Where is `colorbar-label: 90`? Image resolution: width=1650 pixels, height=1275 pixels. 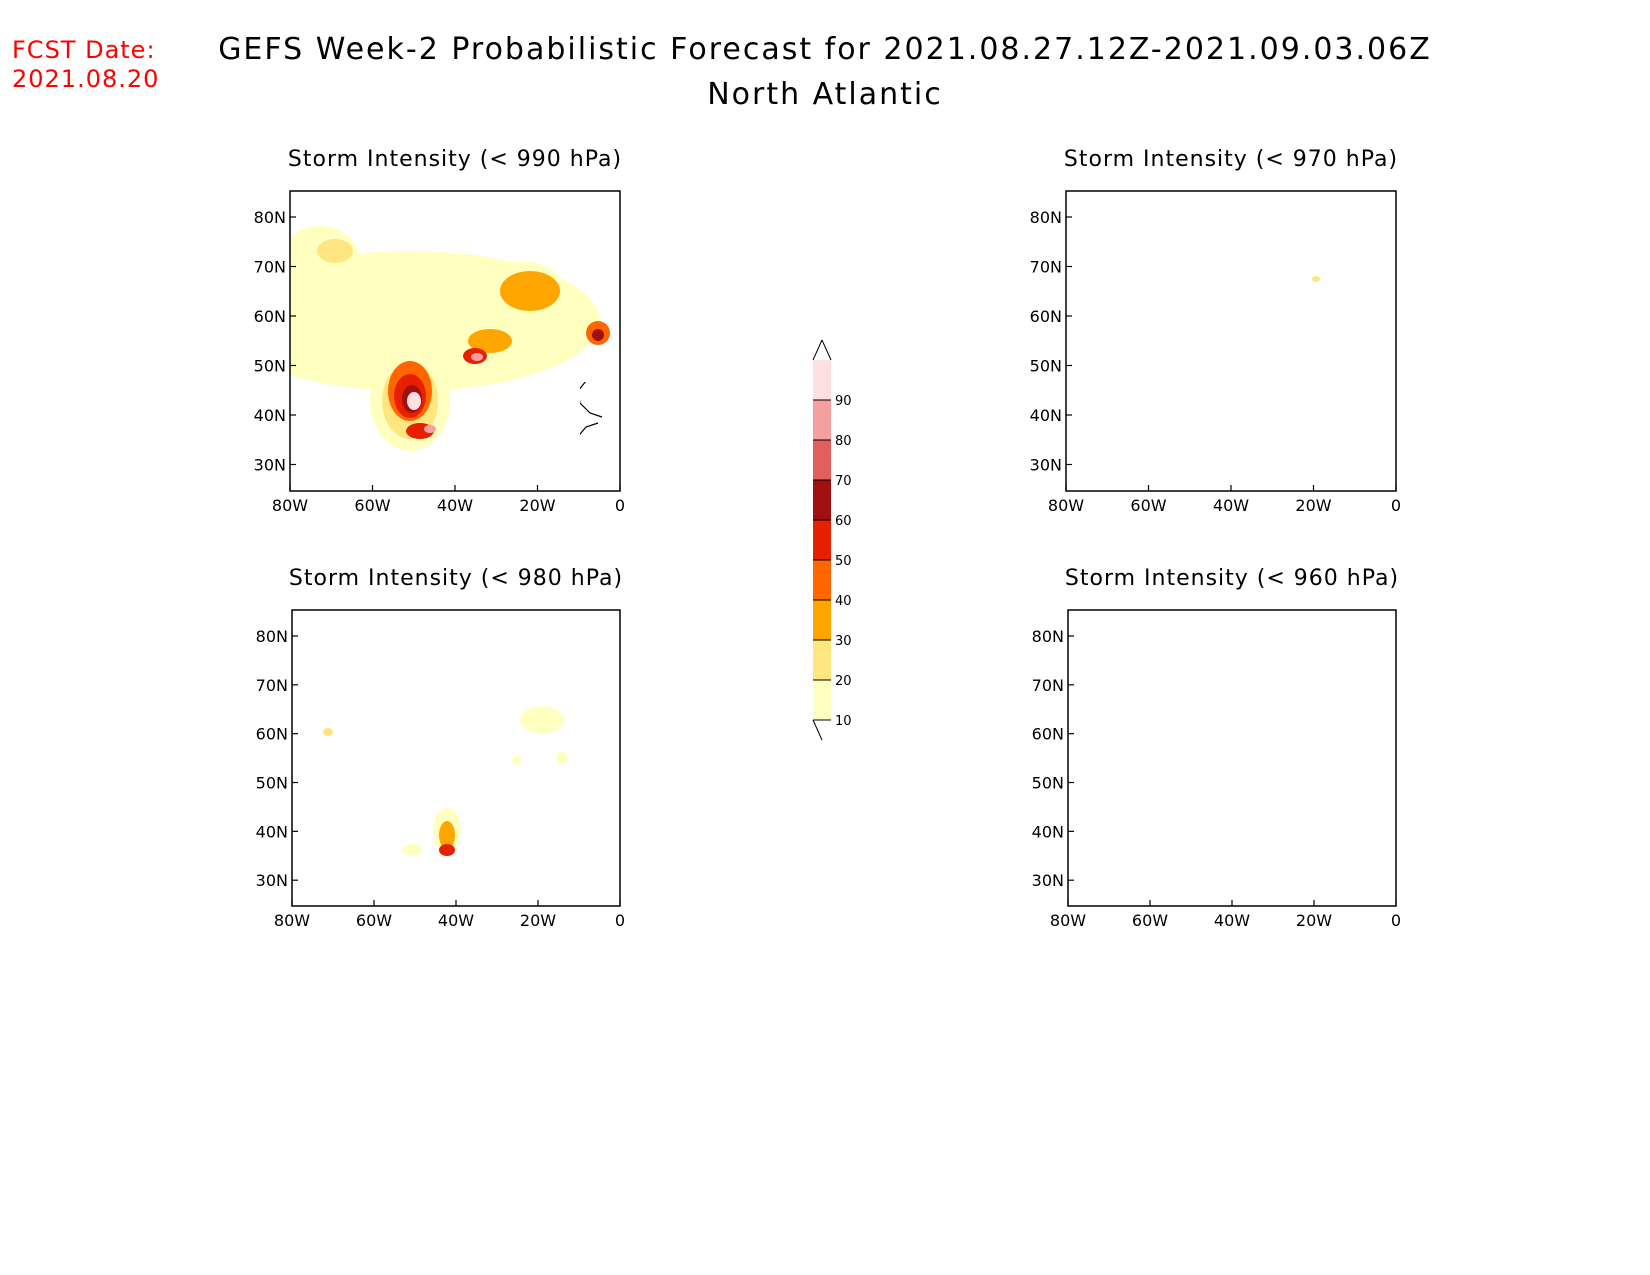 colorbar-label: 90 is located at coordinates (843, 401).